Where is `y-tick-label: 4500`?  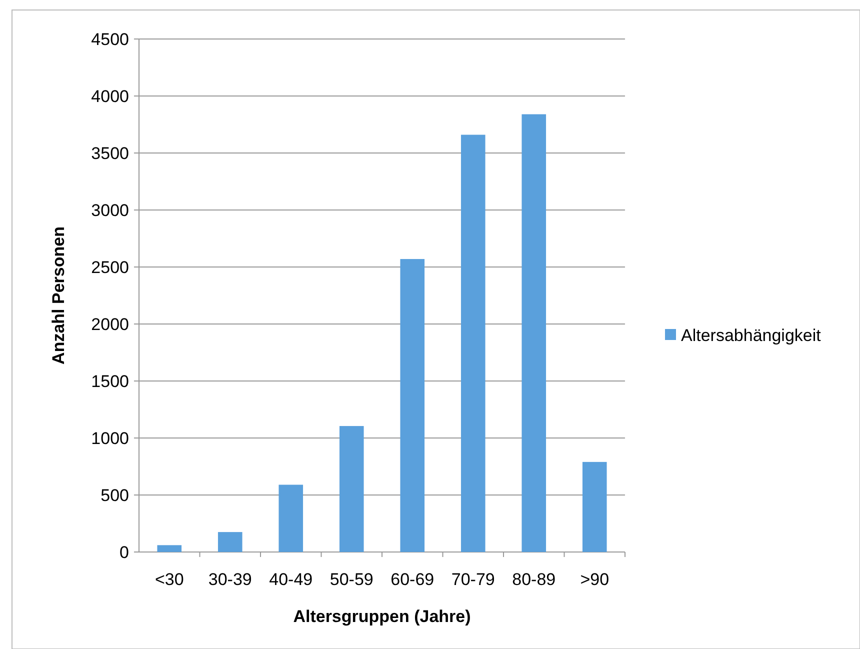 y-tick-label: 4500 is located at coordinates (110, 39).